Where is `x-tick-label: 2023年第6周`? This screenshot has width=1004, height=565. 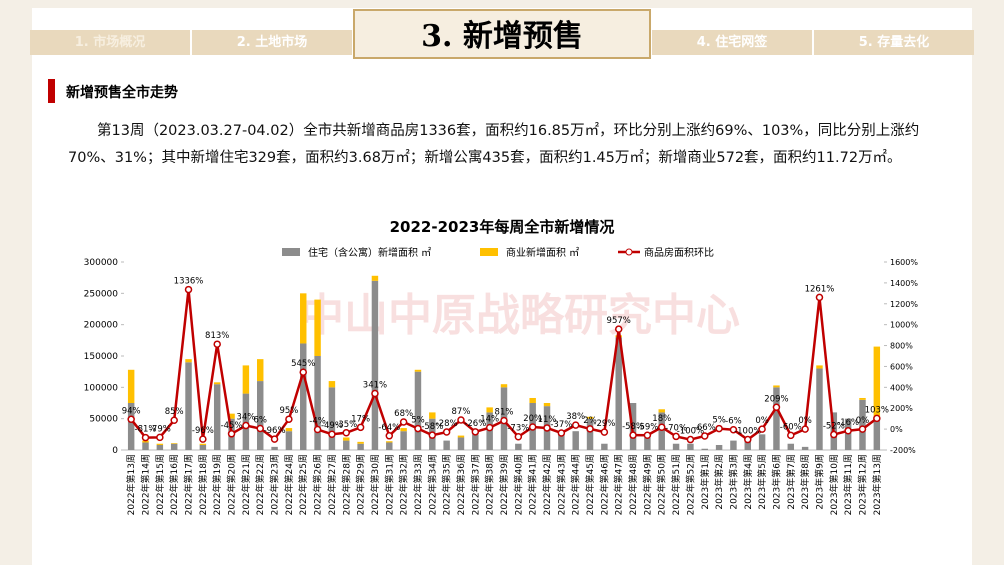
x-tick-label: 2023年第6周 is located at coordinates (776, 482).